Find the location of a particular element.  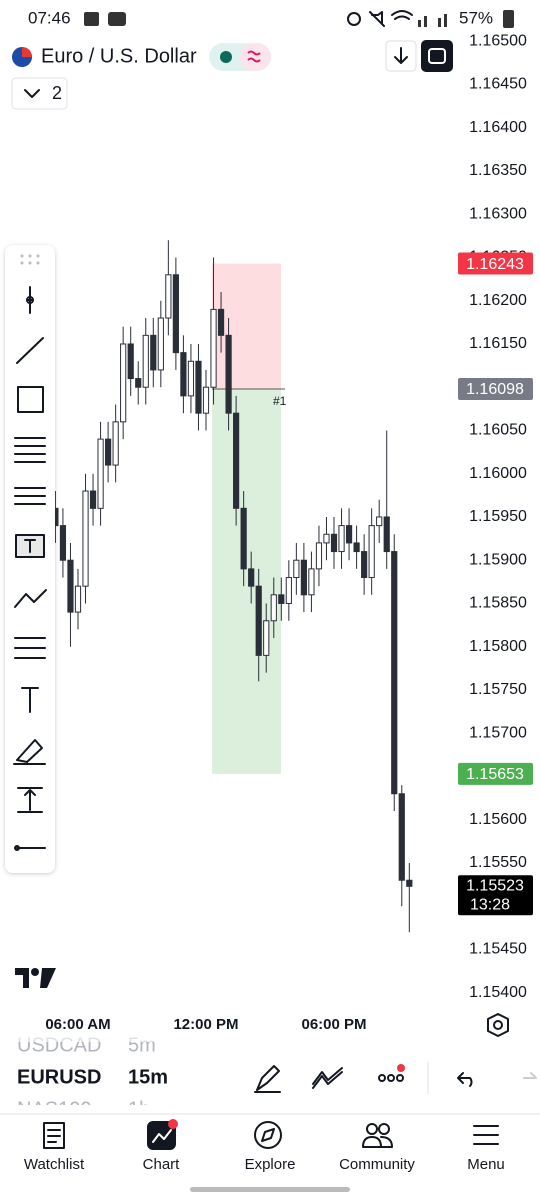

status-icons is located at coordinates (299, 19).